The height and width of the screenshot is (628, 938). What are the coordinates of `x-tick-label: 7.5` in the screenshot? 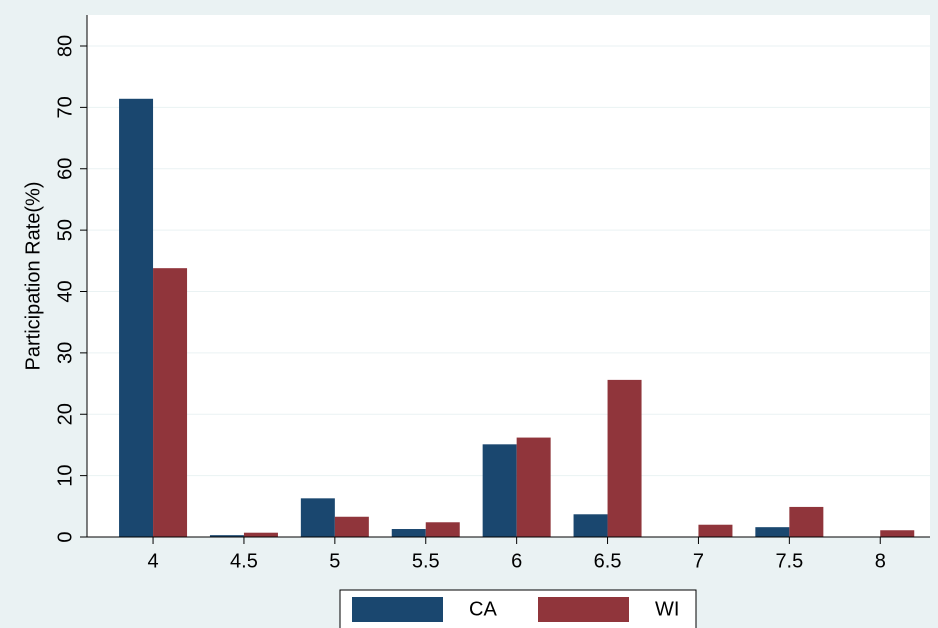 It's located at (789, 561).